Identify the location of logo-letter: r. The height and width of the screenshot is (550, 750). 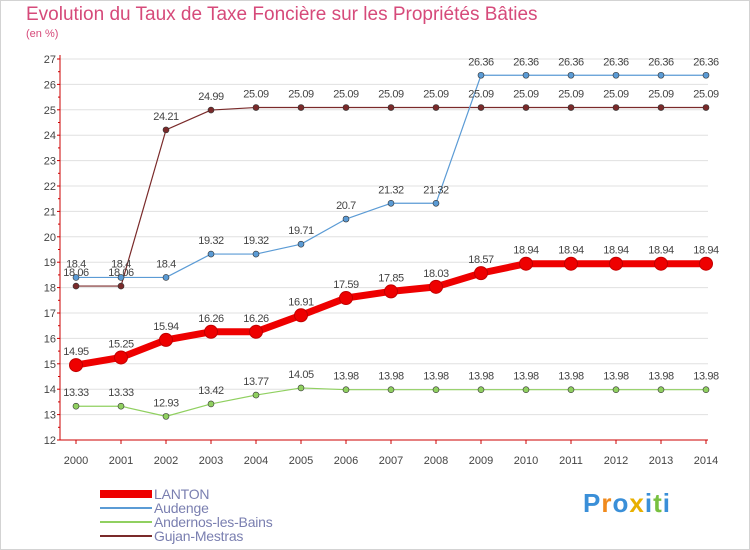
(607, 503).